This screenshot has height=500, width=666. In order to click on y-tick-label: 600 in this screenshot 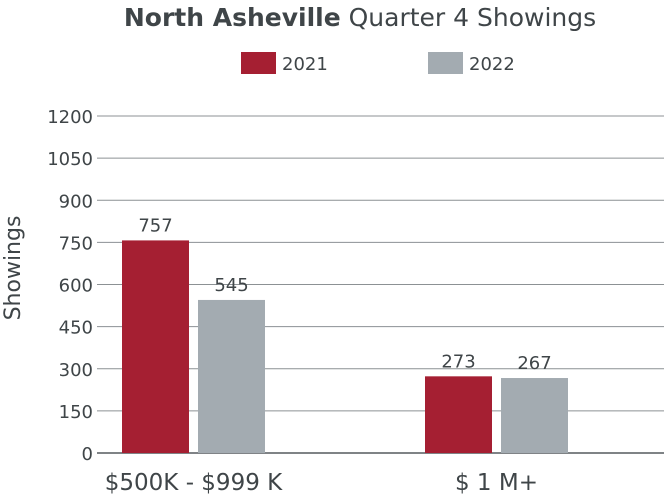, I will do `click(76, 286)`.